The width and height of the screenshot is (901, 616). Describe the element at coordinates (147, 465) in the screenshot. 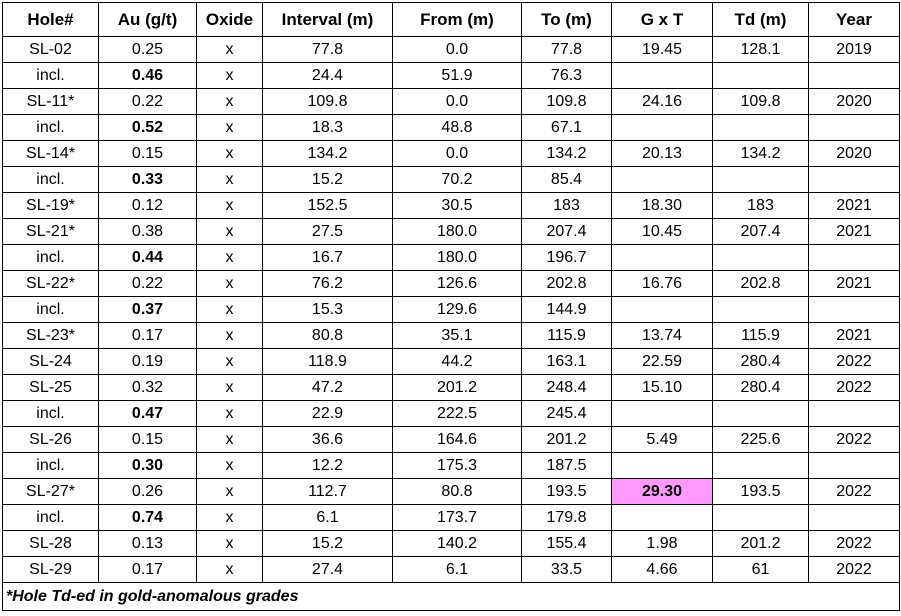

I see `table-cell: 0.30` at that location.